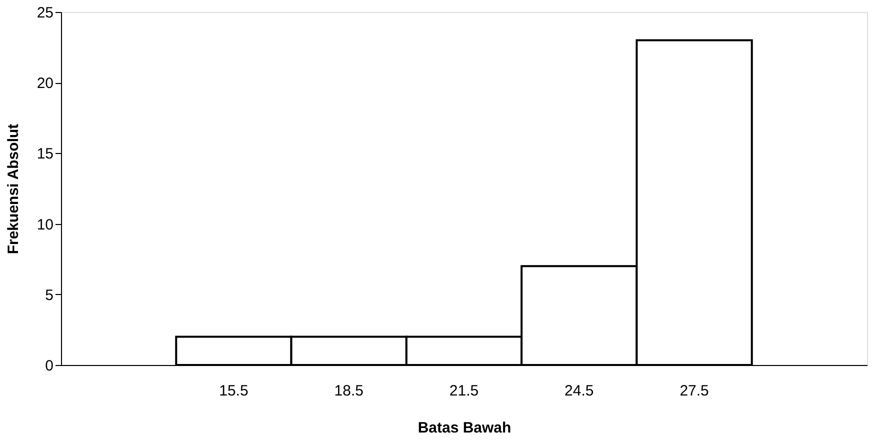  I want to click on y-tick-label: 10, so click(45, 225).